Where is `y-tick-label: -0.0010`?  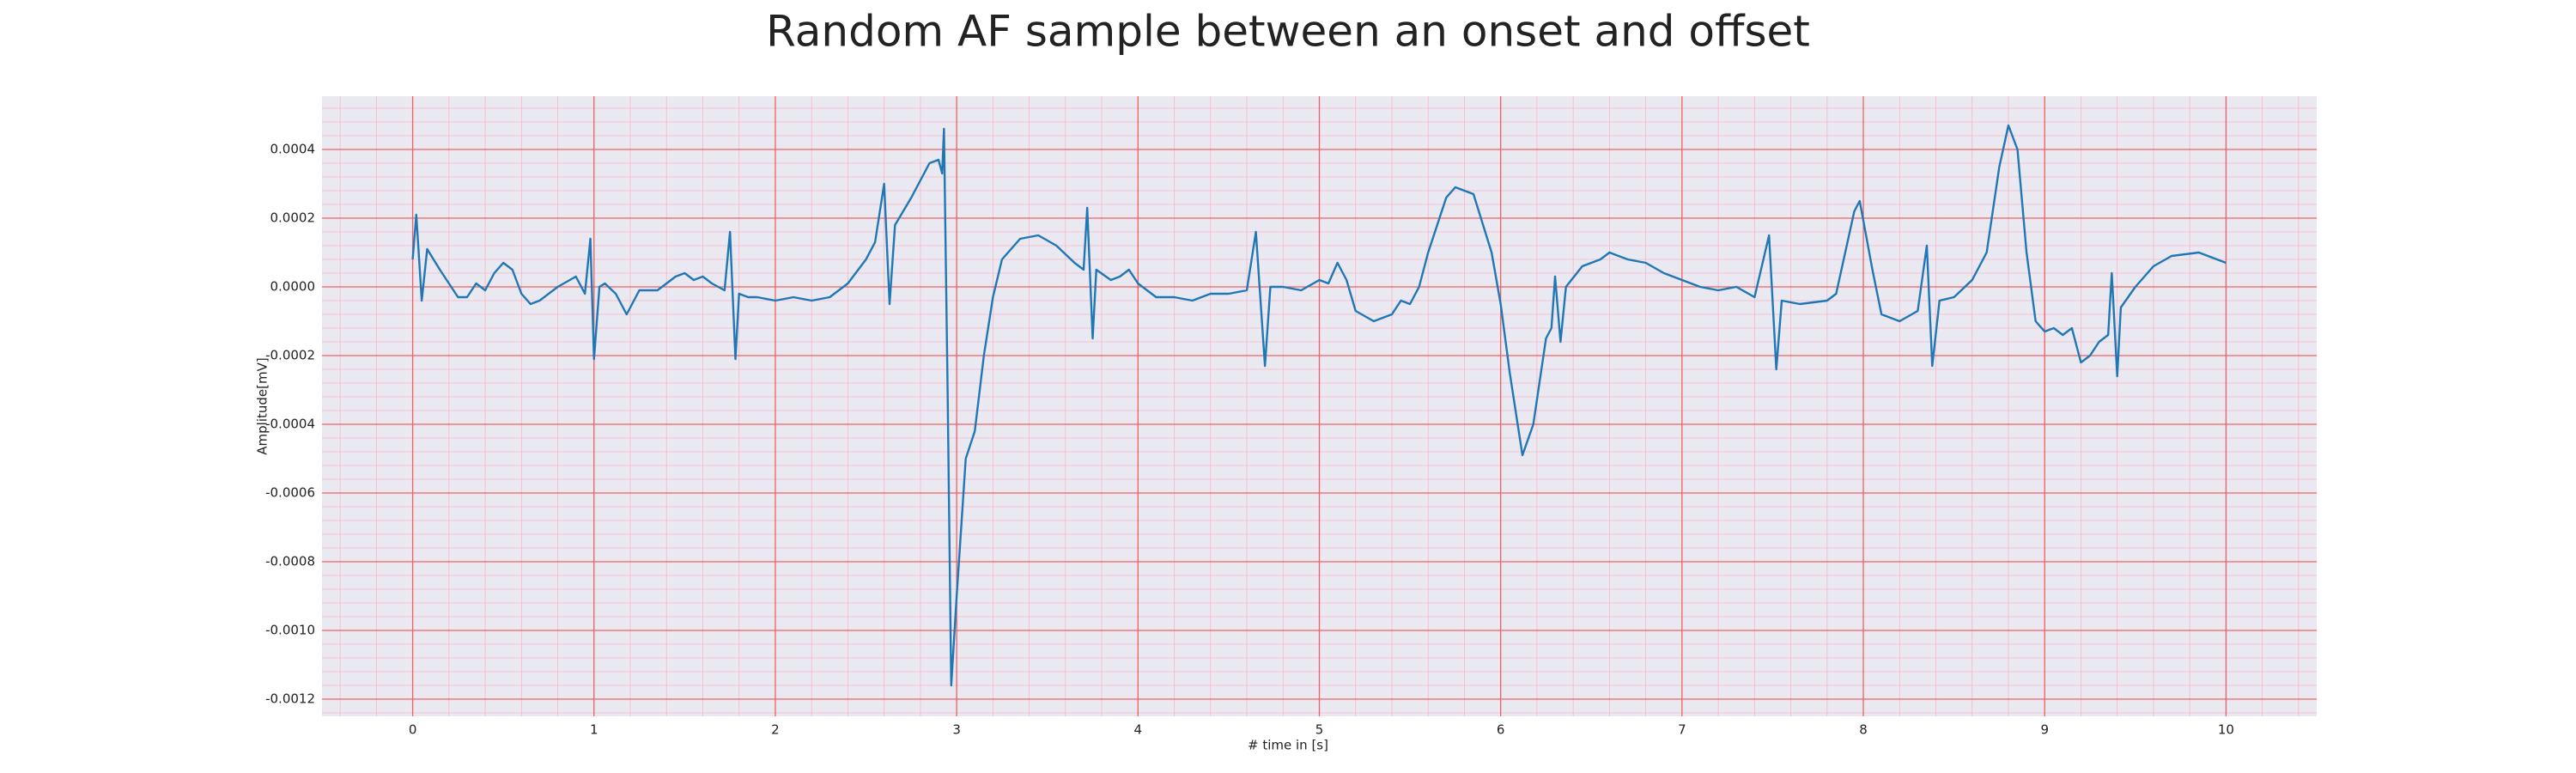 y-tick-label: -0.0010 is located at coordinates (290, 630).